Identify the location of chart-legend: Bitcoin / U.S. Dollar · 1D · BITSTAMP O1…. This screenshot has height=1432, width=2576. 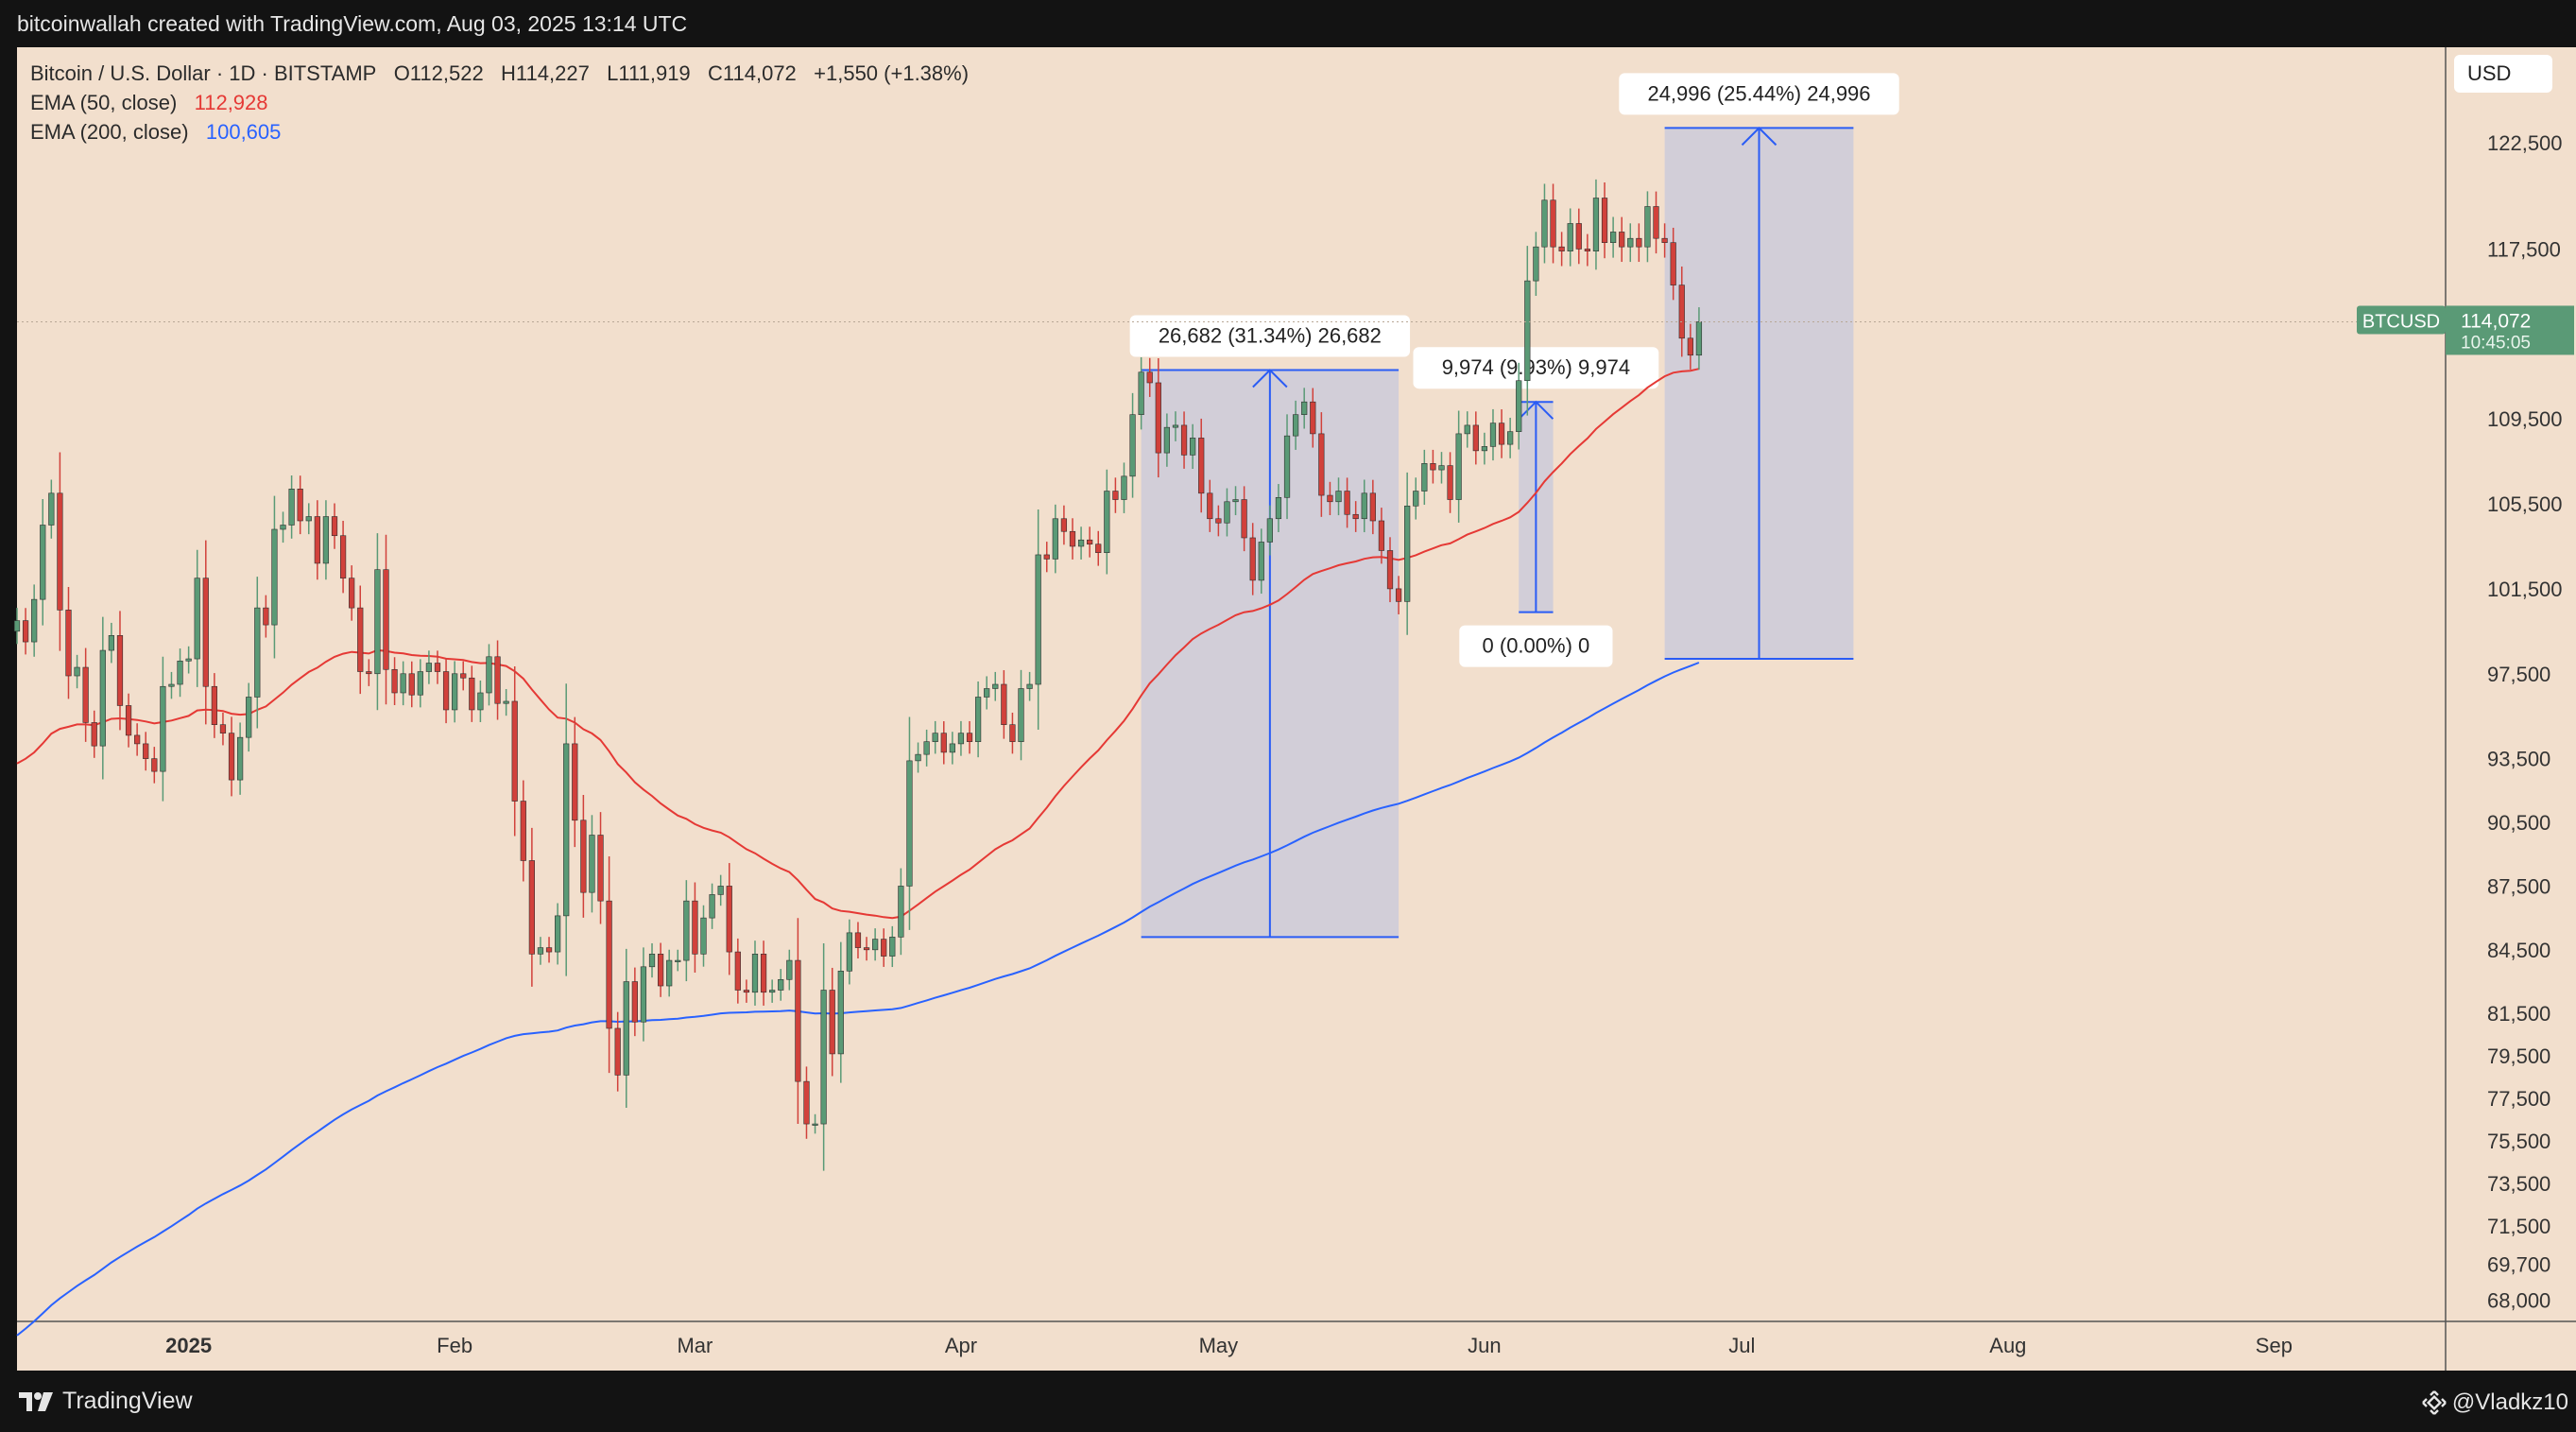
(499, 103).